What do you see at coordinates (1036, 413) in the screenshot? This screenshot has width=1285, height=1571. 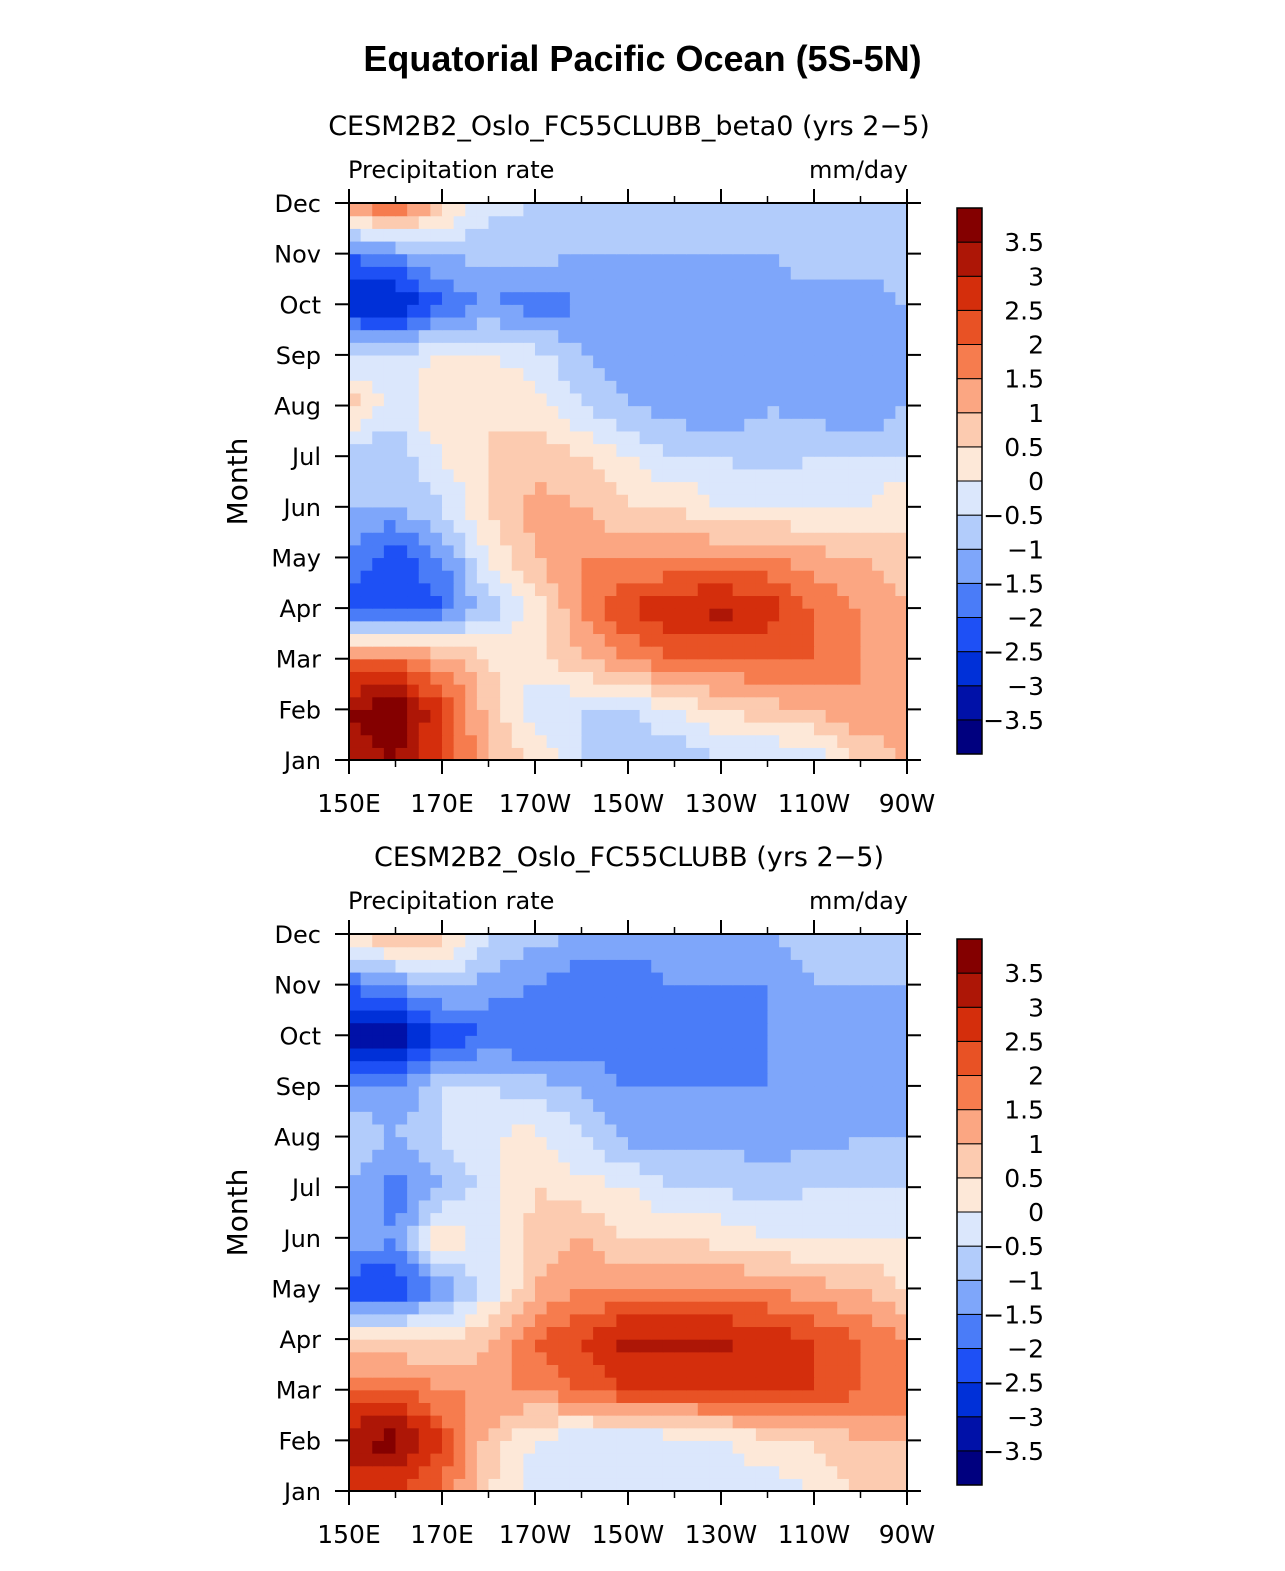 I see `colorbar-label: 1` at bounding box center [1036, 413].